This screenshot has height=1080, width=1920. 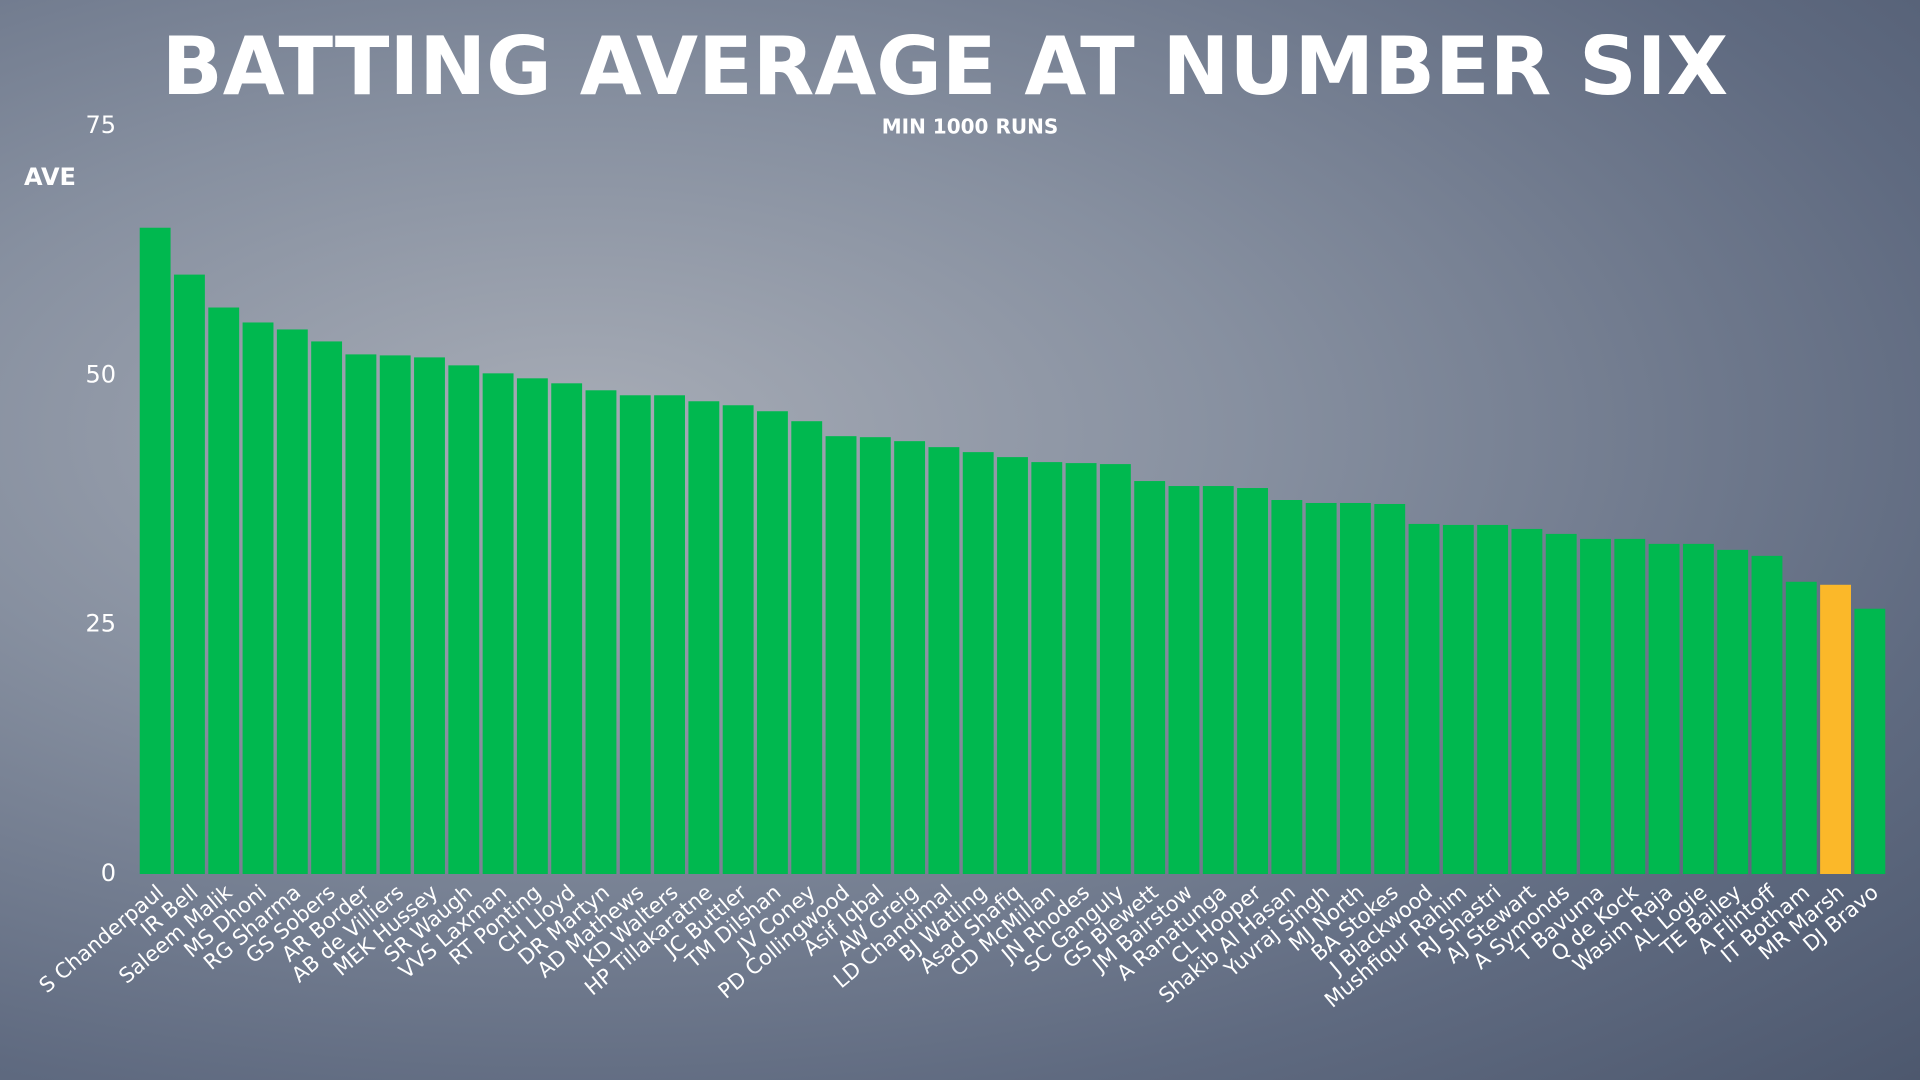 What do you see at coordinates (970, 127) in the screenshot?
I see `chart-subtitle: MIN 1000 RUNS` at bounding box center [970, 127].